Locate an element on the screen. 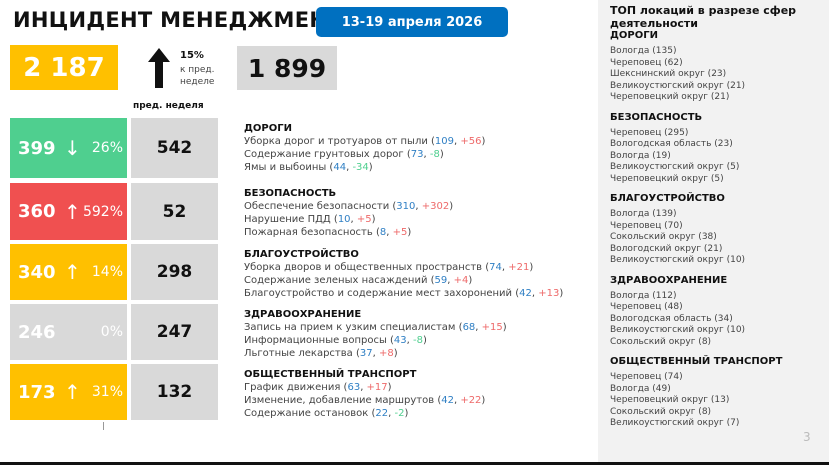 The height and width of the screenshot is (465, 829). category-current-box: 399 ↓ 26% is located at coordinates (68, 148).